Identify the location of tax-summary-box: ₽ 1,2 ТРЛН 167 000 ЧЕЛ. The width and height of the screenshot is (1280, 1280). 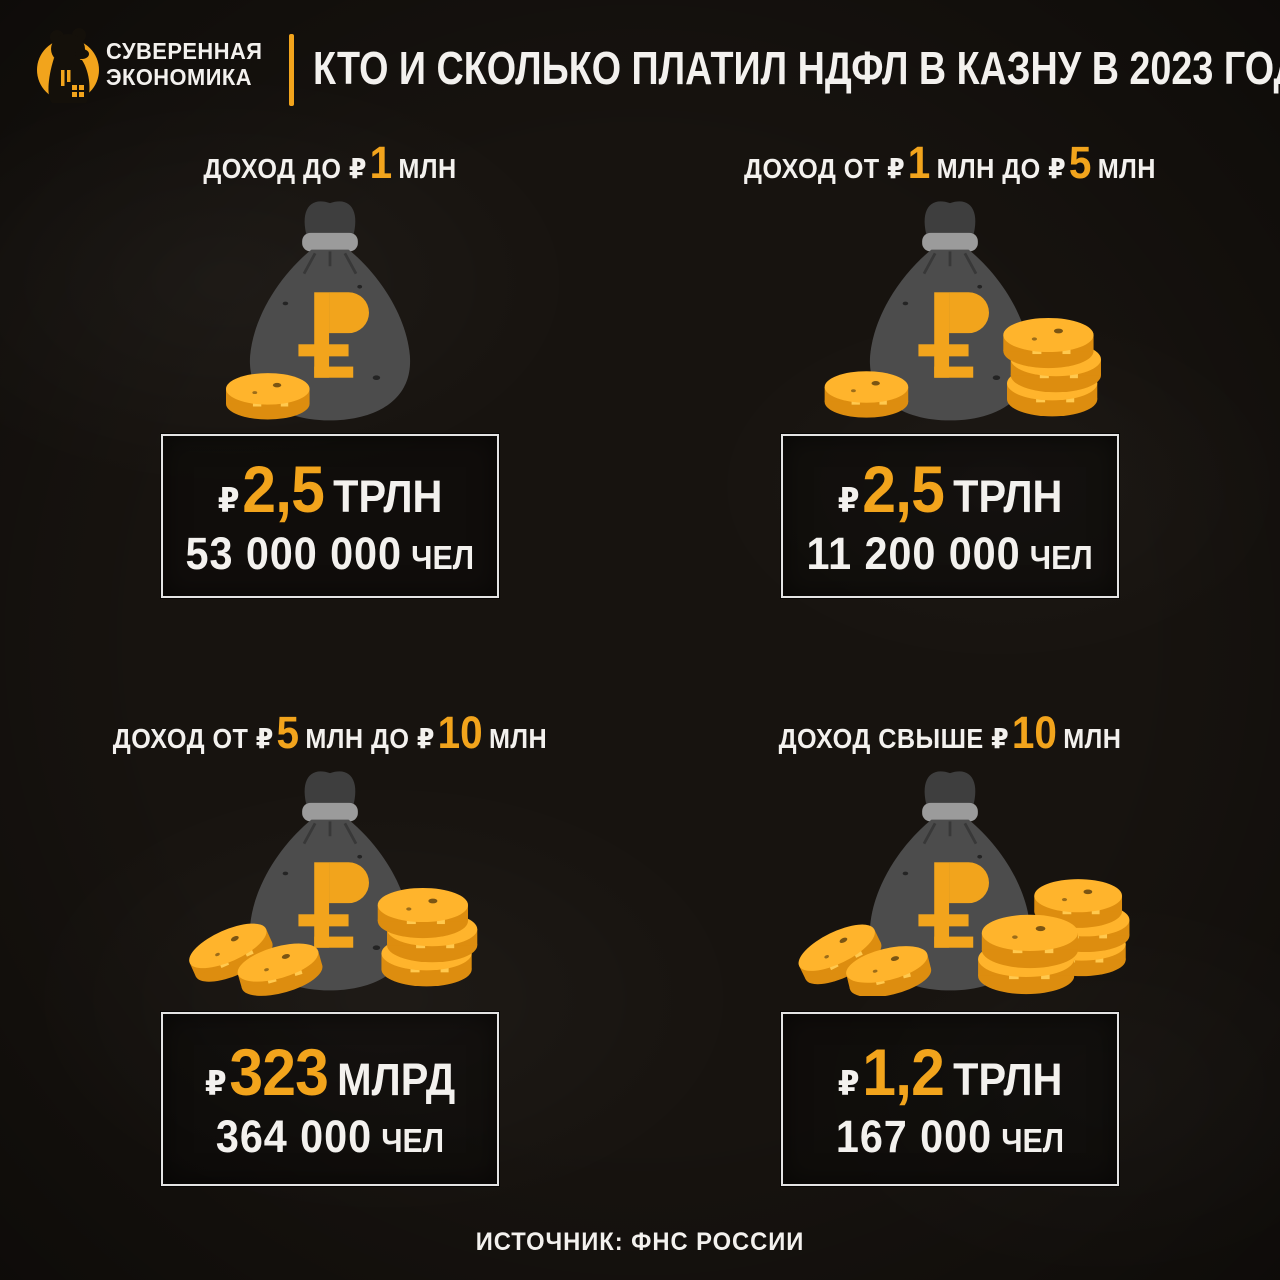
(950, 1099).